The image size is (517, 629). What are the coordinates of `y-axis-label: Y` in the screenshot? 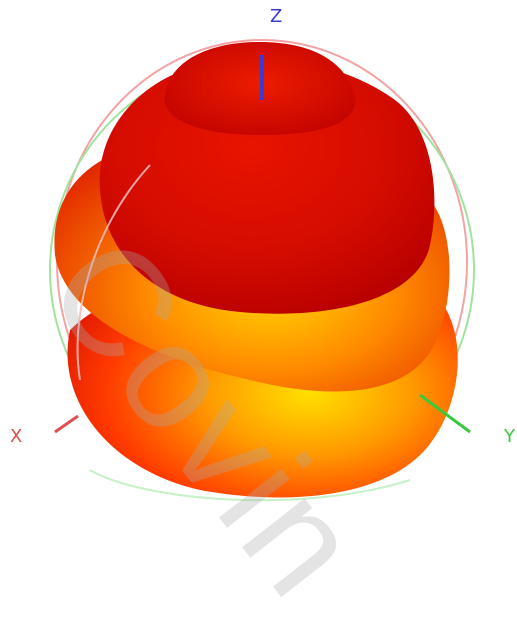 It's located at (509, 436).